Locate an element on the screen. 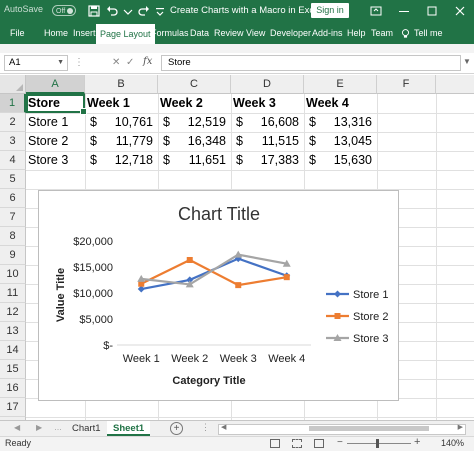 Image resolution: width=474 pixels, height=451 pixels. column-header-a: A is located at coordinates (55, 84).